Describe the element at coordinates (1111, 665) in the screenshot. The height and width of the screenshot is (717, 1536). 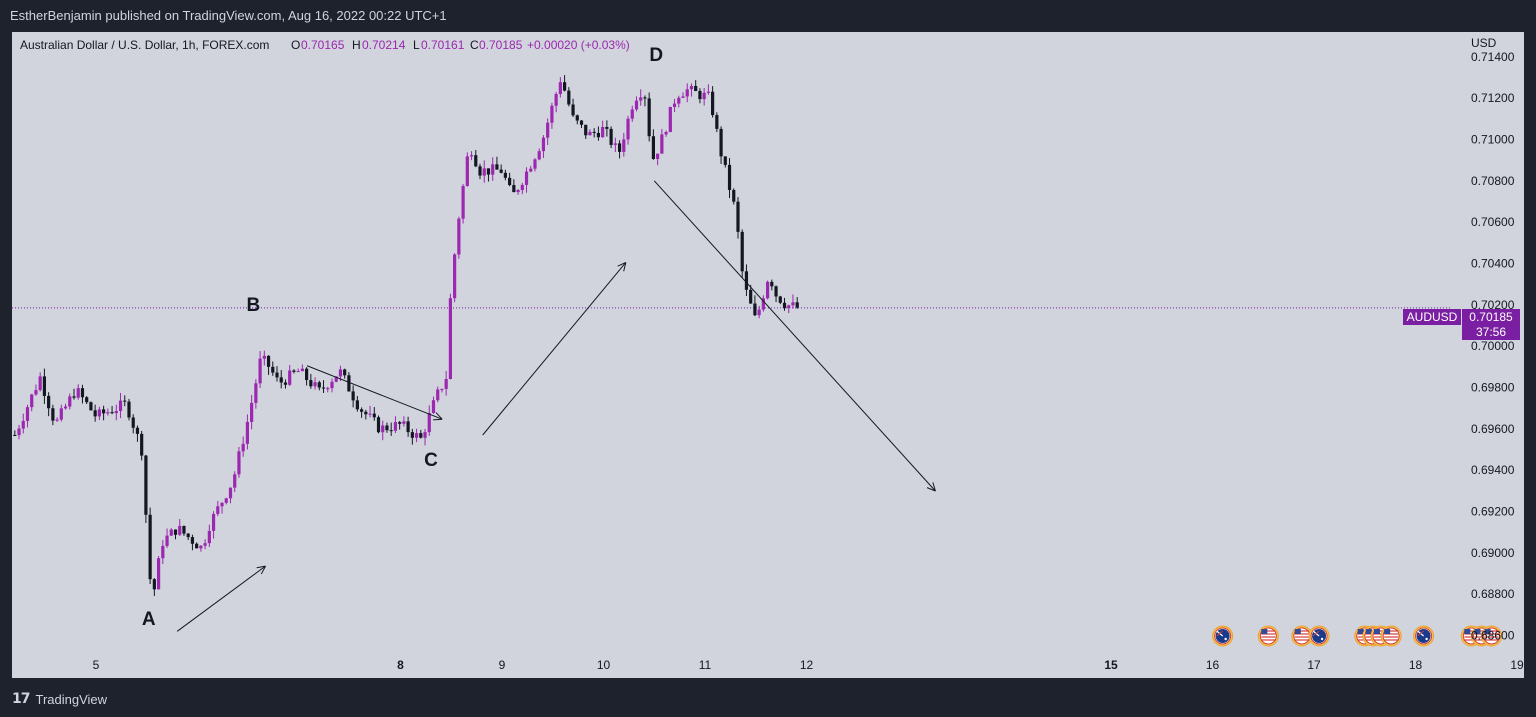
I see `time-tick-label: 15` at that location.